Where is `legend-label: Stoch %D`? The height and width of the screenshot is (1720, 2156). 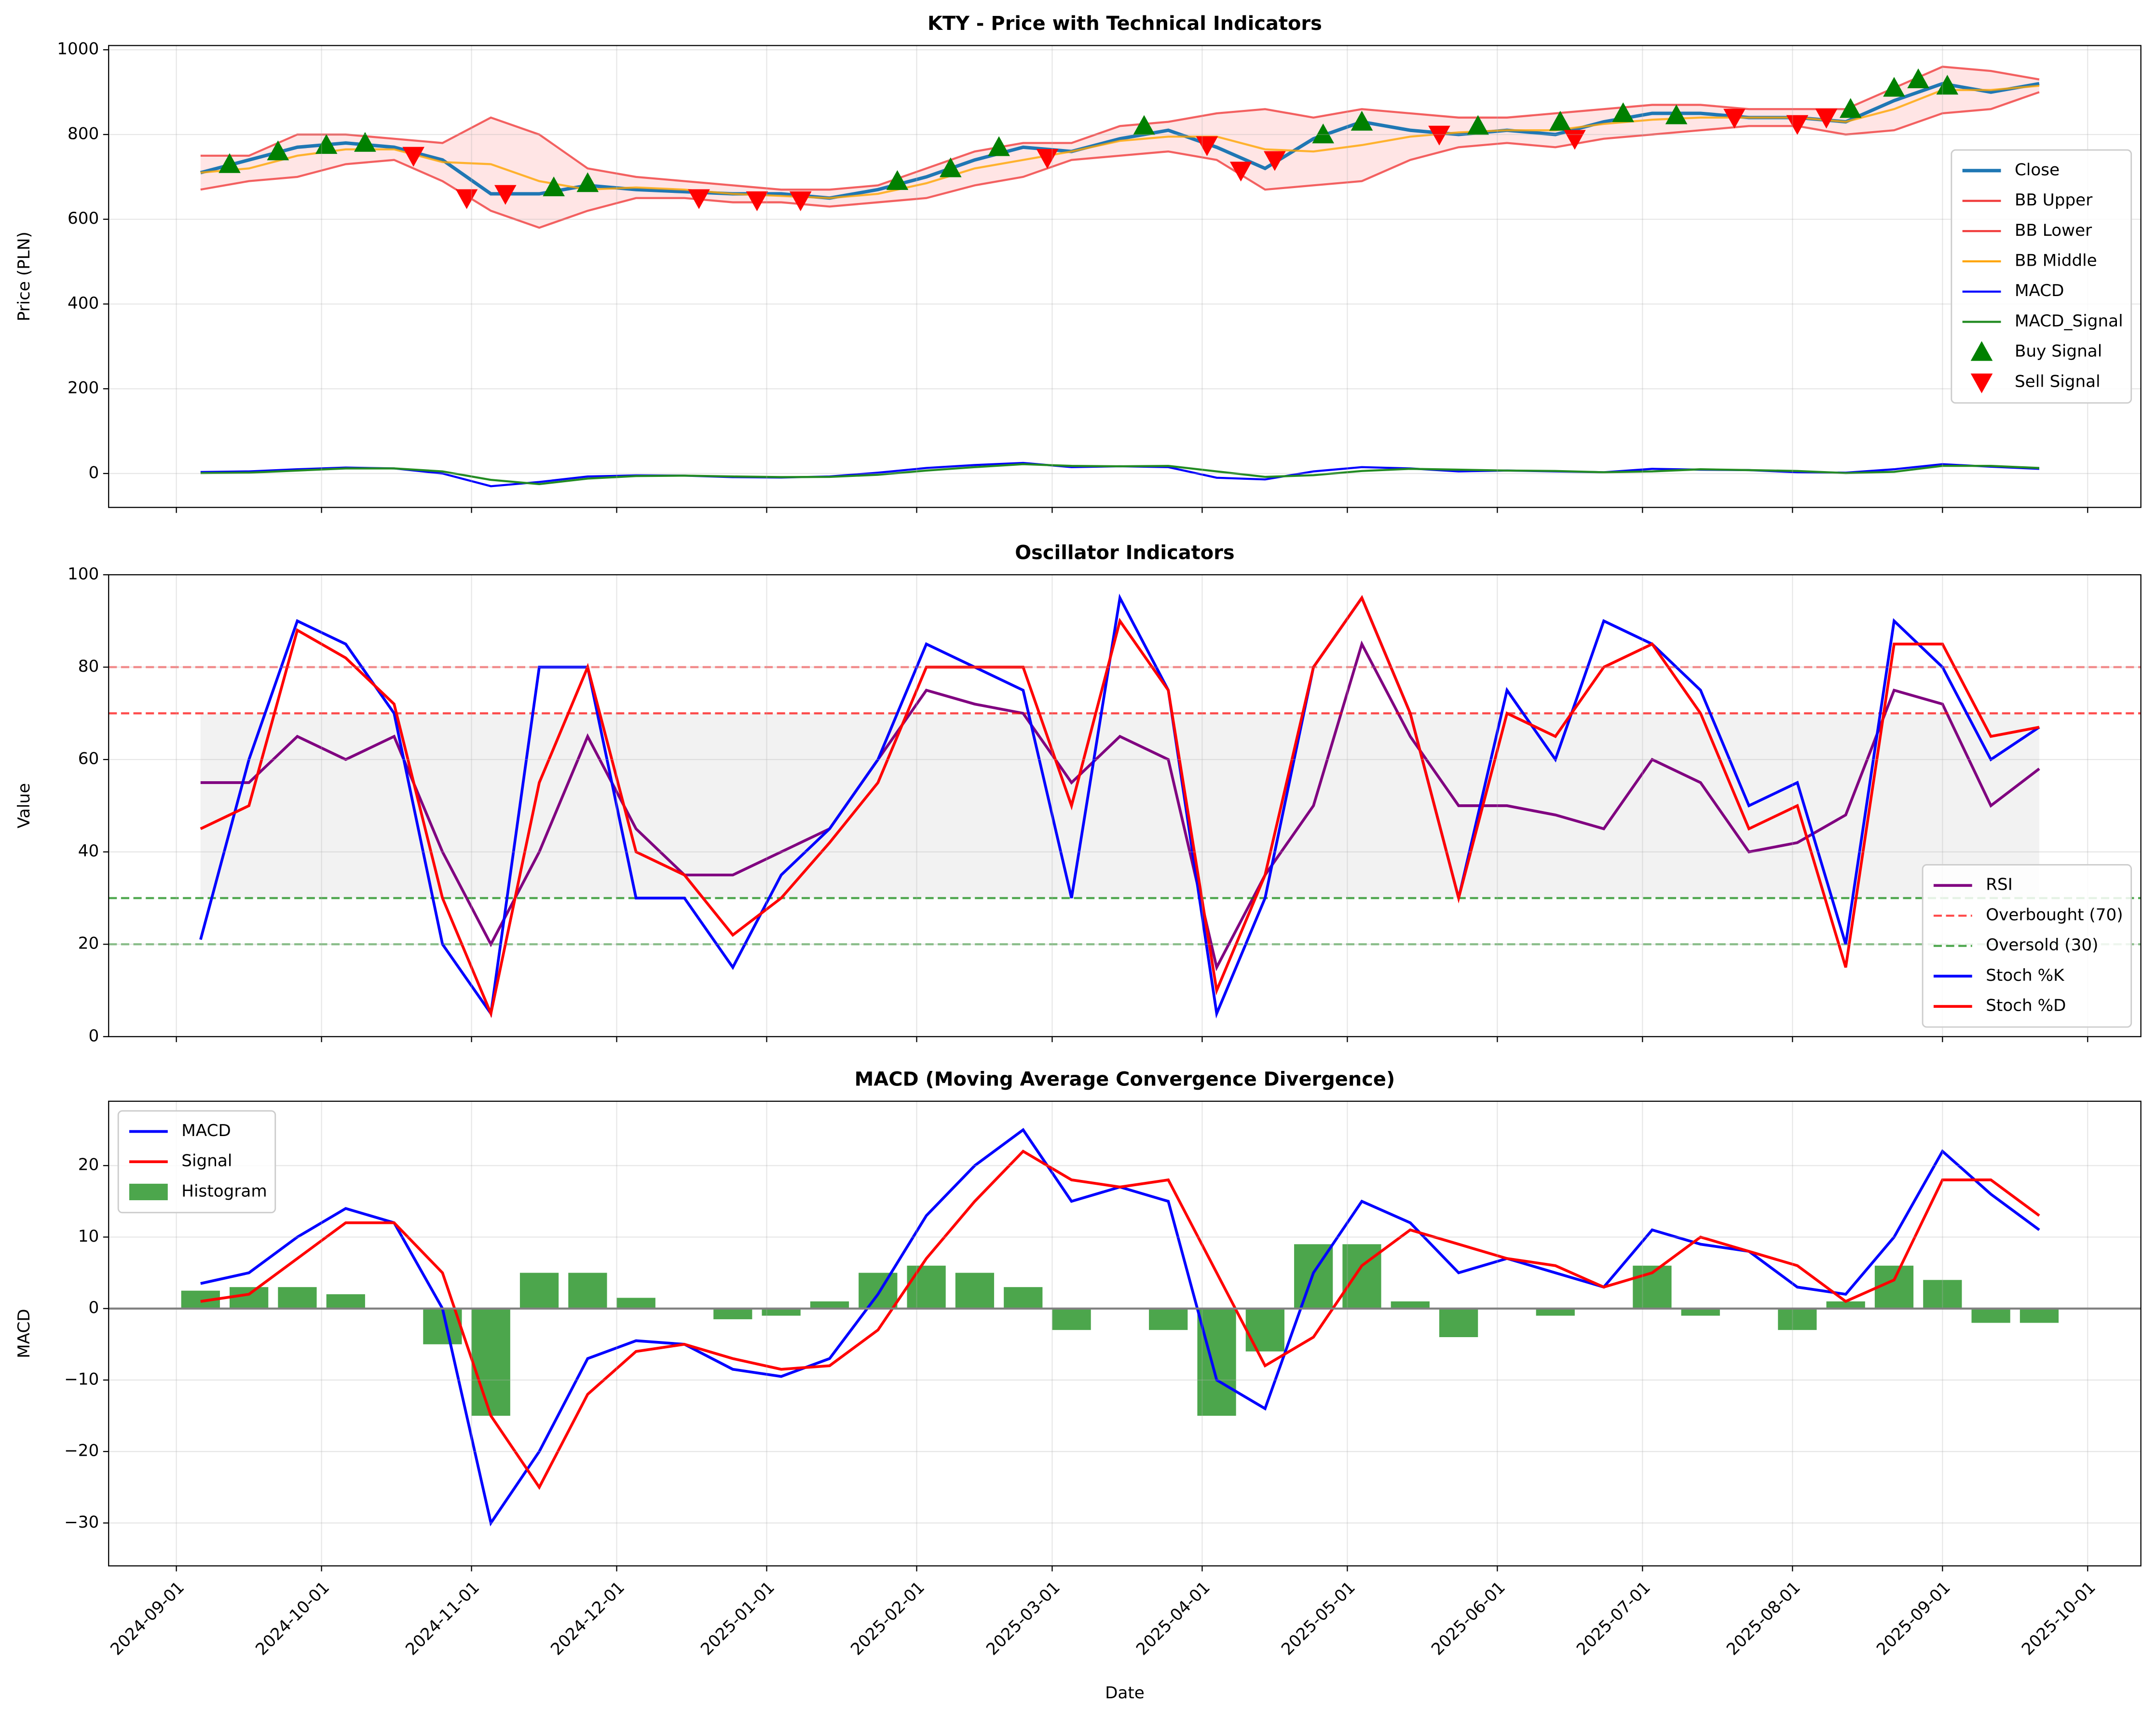
legend-label: Stoch %D is located at coordinates (2026, 1006).